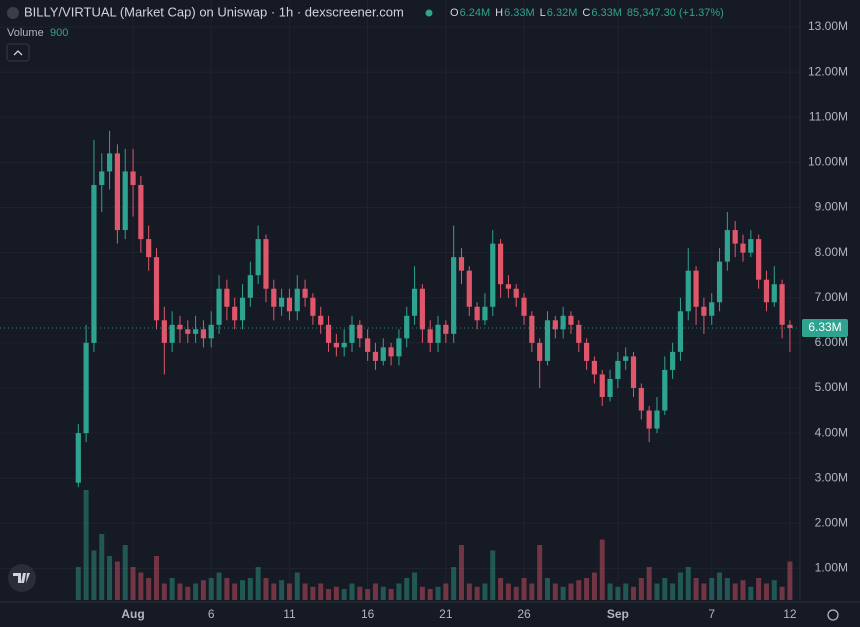 The image size is (860, 627). Describe the element at coordinates (18, 52) in the screenshot. I see `collapse-button` at that location.